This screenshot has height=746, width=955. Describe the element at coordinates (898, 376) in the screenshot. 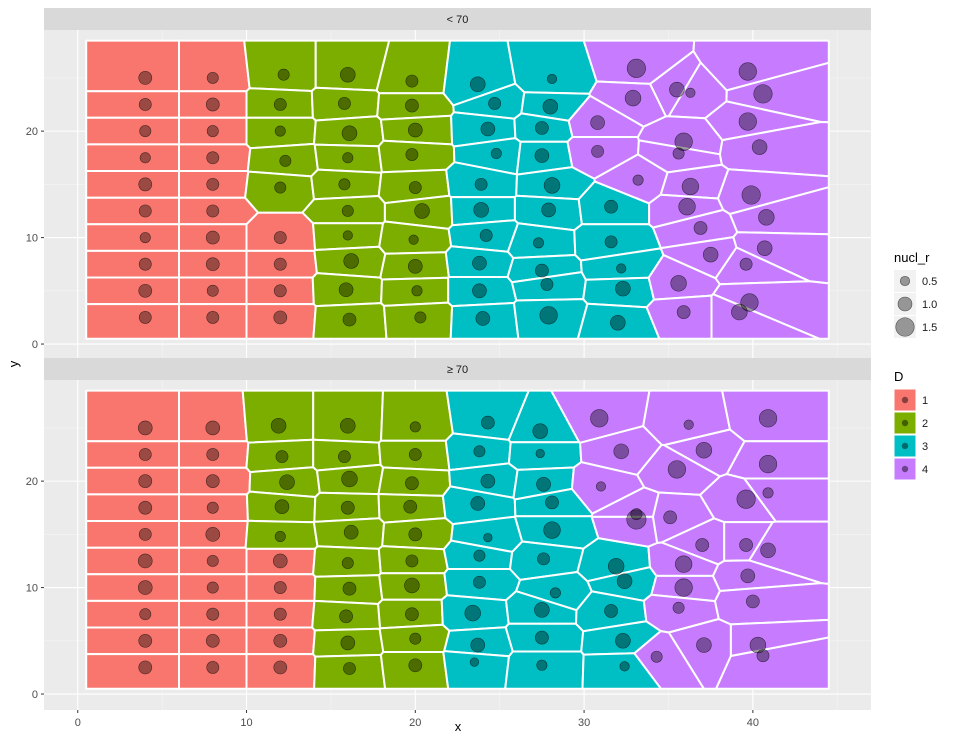

I see `fill-legend-title: D` at that location.